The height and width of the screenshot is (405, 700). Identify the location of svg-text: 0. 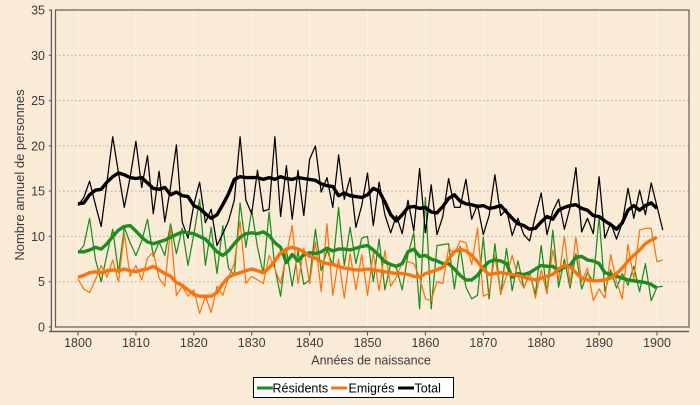
(41, 328).